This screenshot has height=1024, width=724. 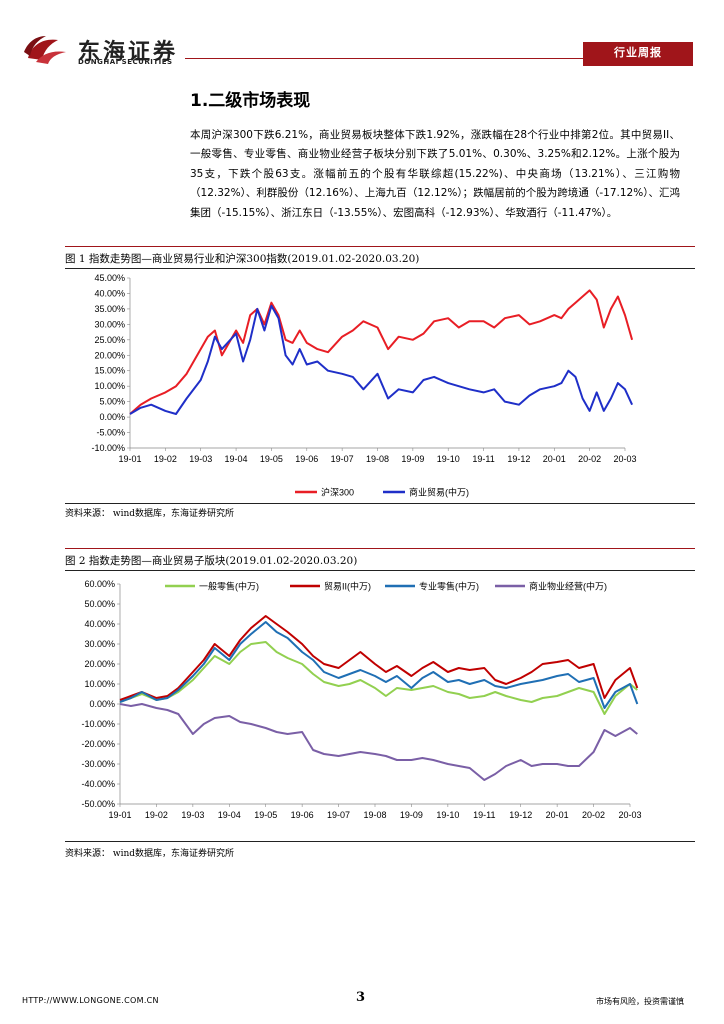 What do you see at coordinates (99, 604) in the screenshot?
I see `y-tick-label: 50.00%` at bounding box center [99, 604].